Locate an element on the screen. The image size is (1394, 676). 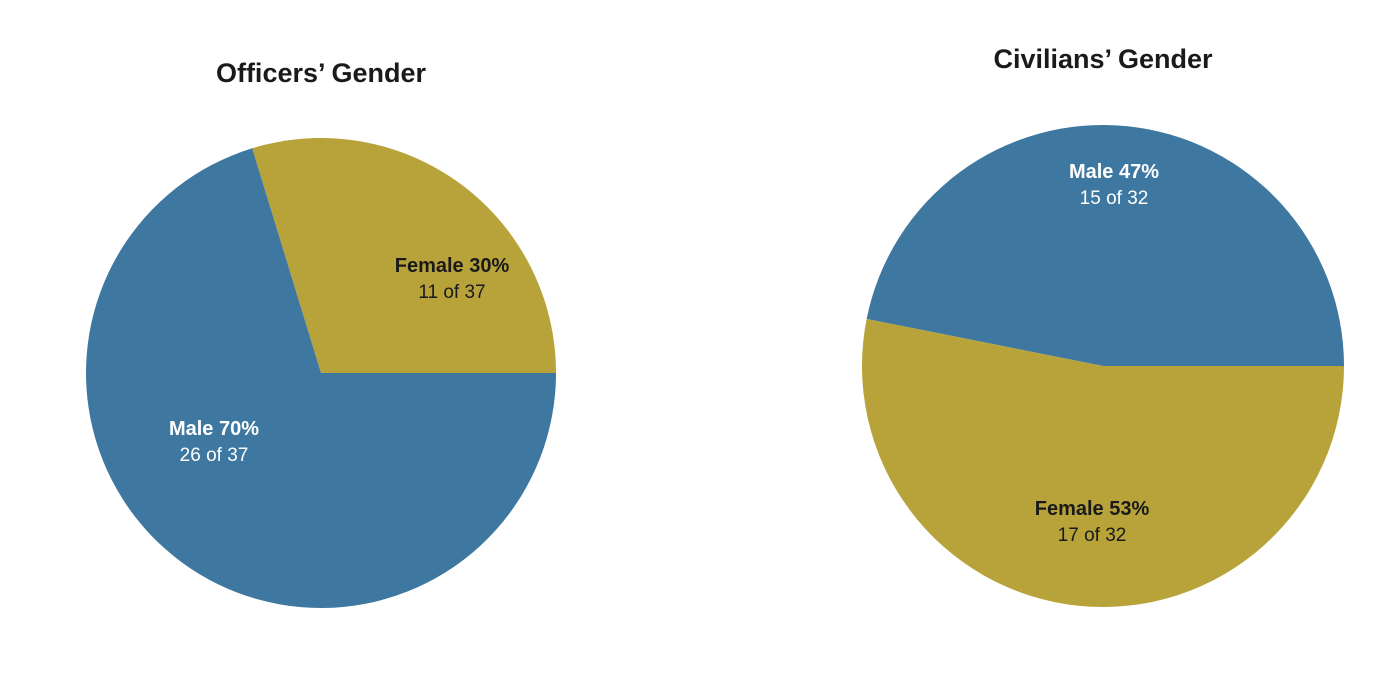
civilians-male-count-label: 15 of 32 is located at coordinates (1114, 198).